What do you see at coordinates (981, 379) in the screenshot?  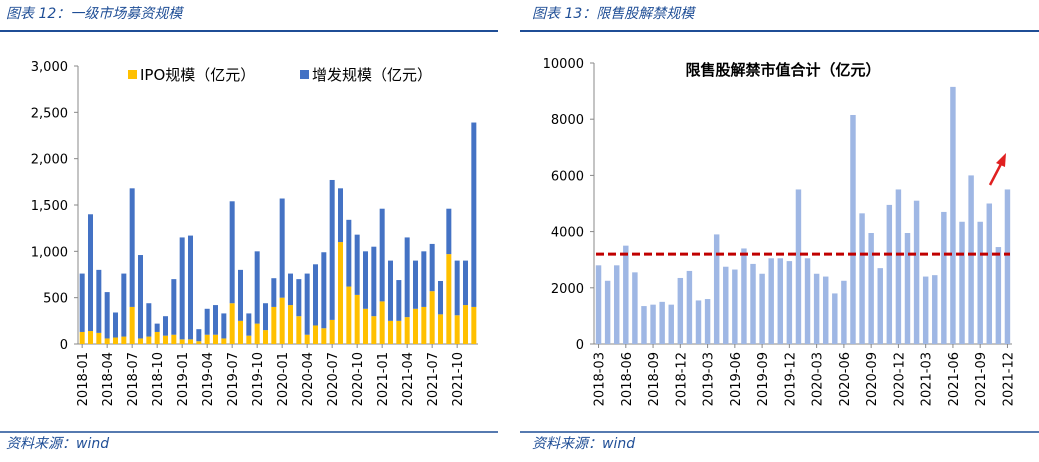 I see `x-tick-label: 2021-09` at bounding box center [981, 379].